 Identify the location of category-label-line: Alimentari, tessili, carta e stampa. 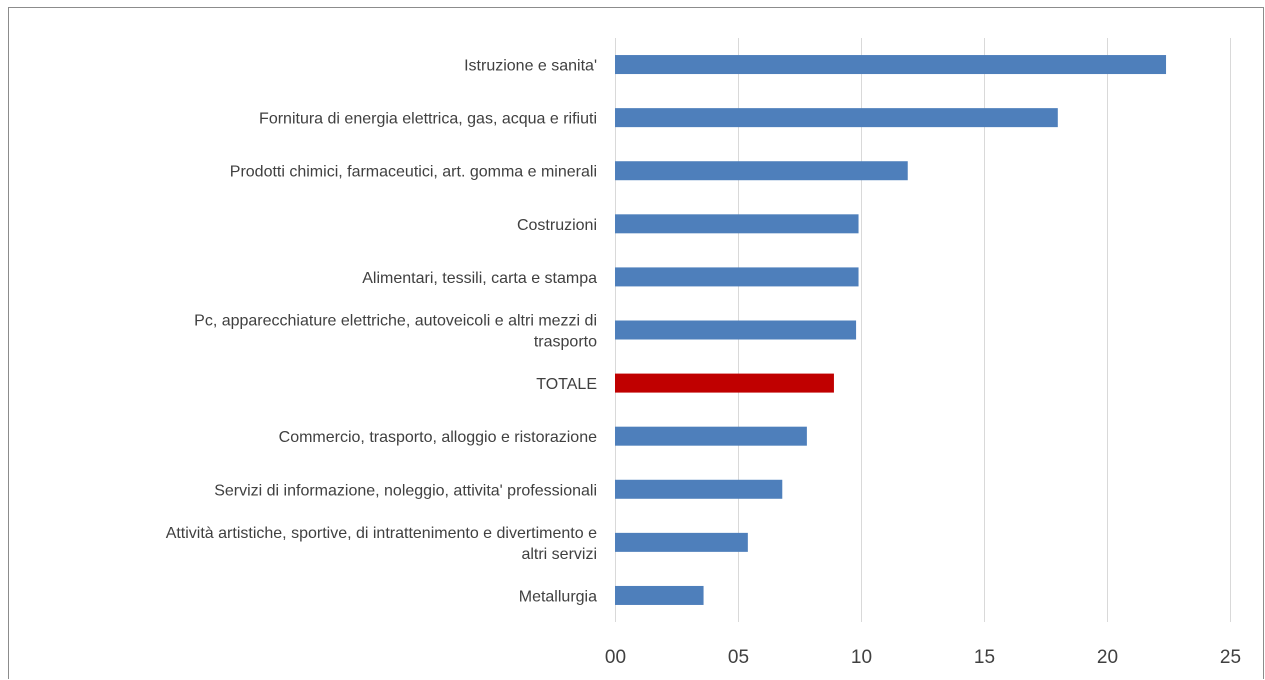
(479, 278).